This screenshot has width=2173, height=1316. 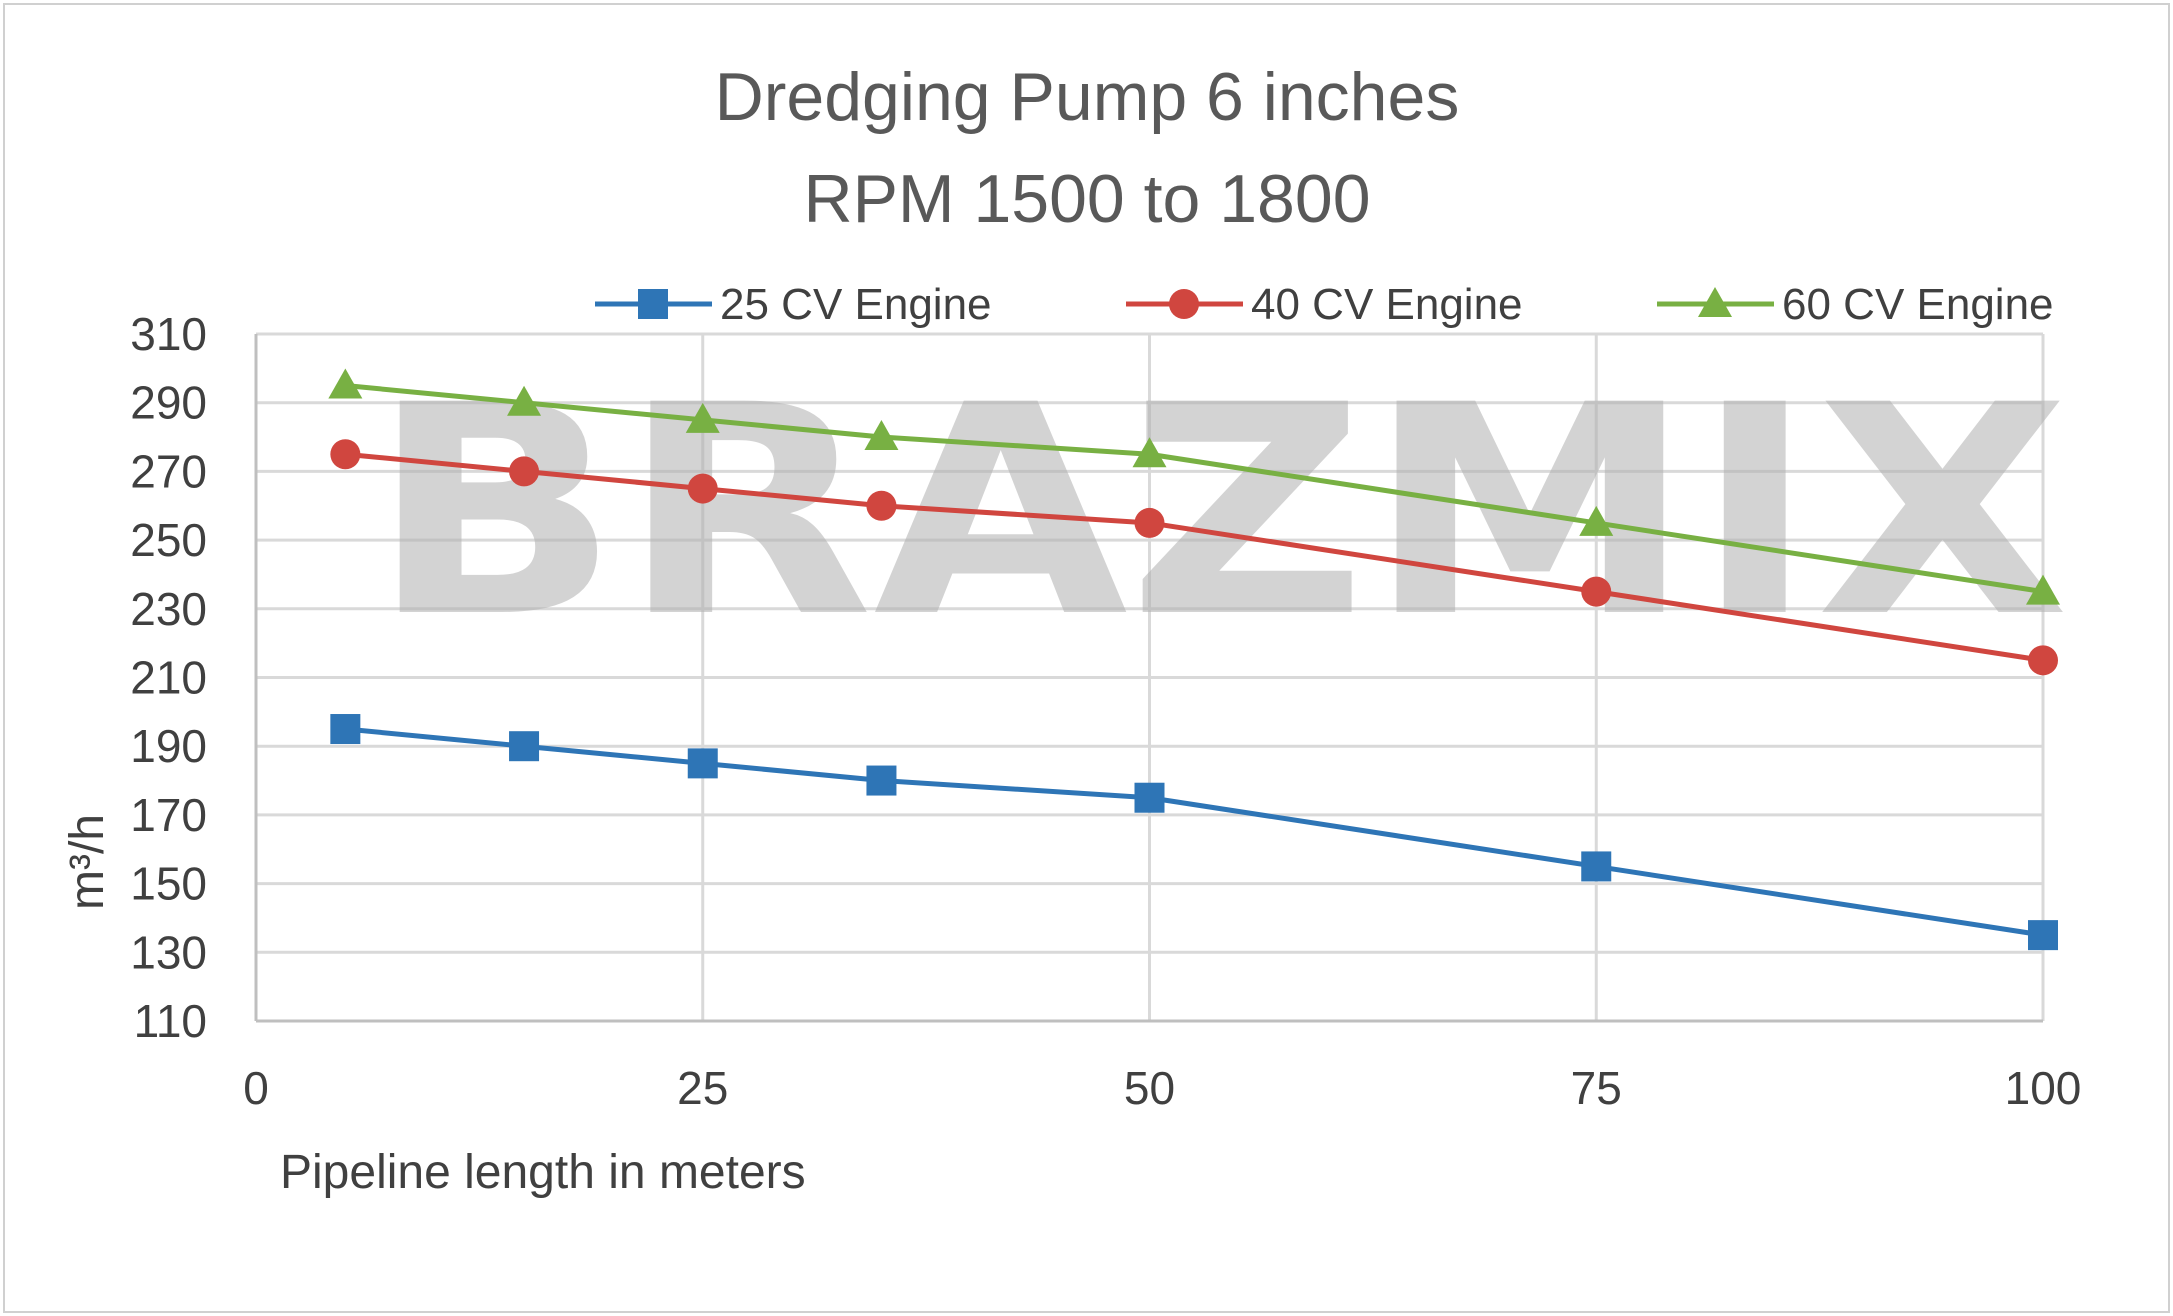 I want to click on y-tick-label: 130, so click(x=168, y=952).